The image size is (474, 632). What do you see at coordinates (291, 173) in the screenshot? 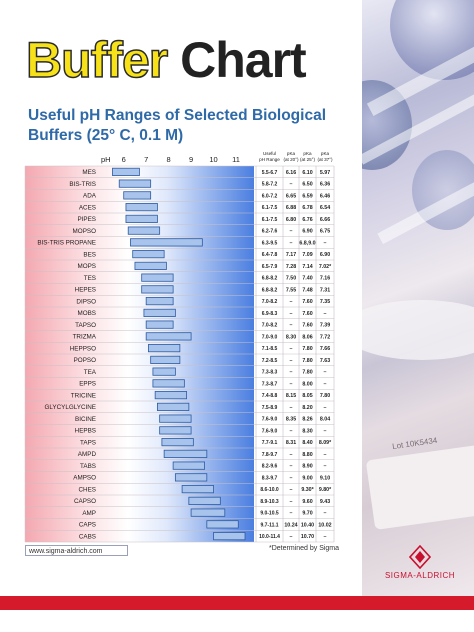
I see `pka-value: 6.16` at bounding box center [291, 173].